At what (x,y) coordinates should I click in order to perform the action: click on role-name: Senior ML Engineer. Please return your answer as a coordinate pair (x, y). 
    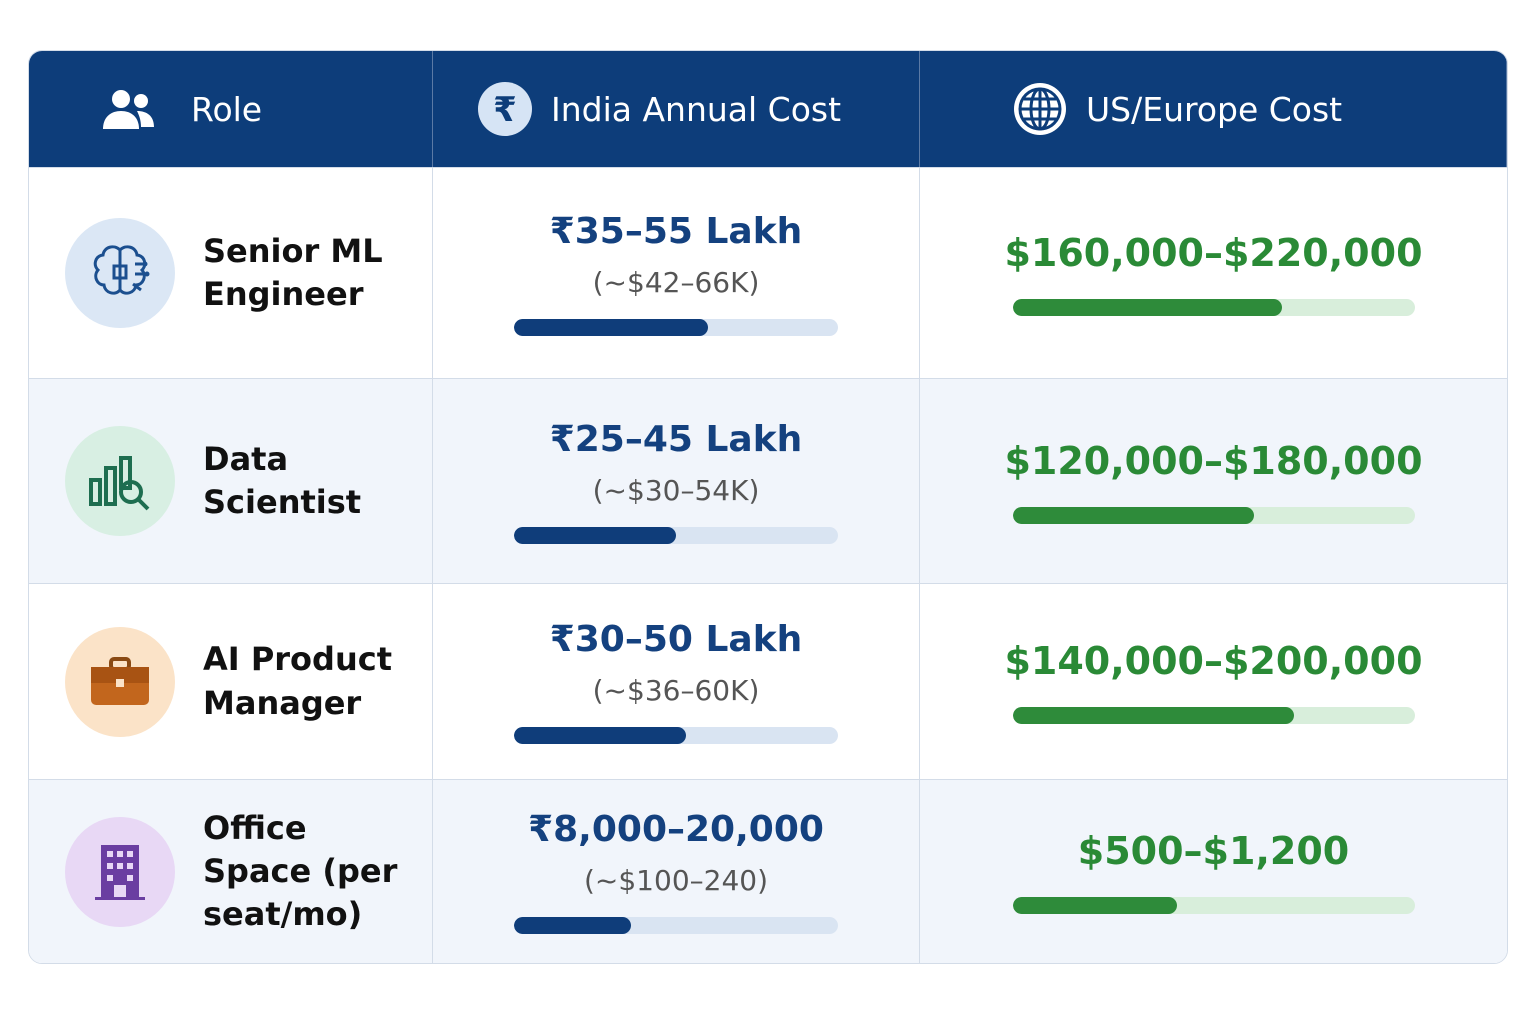
    Looking at the image, I should click on (293, 272).